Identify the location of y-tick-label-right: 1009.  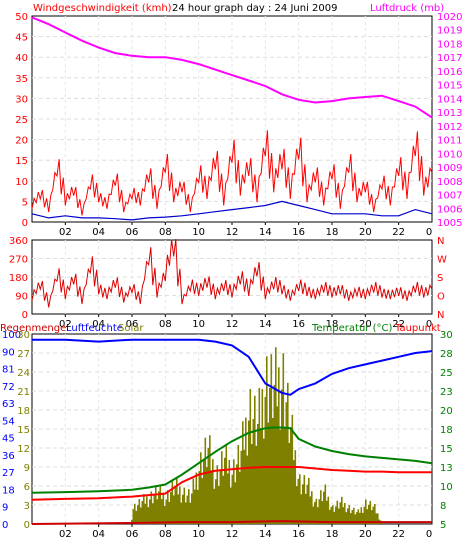
(449, 168).